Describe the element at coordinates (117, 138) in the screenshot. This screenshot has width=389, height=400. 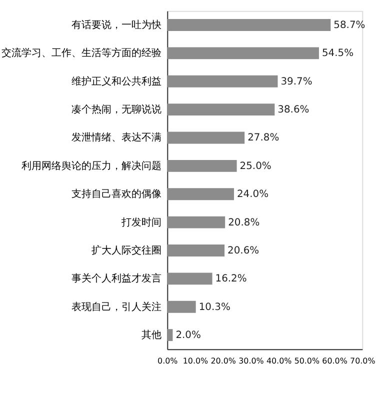
I see `y-tick-label: 发泄情绪、表达不满` at that location.